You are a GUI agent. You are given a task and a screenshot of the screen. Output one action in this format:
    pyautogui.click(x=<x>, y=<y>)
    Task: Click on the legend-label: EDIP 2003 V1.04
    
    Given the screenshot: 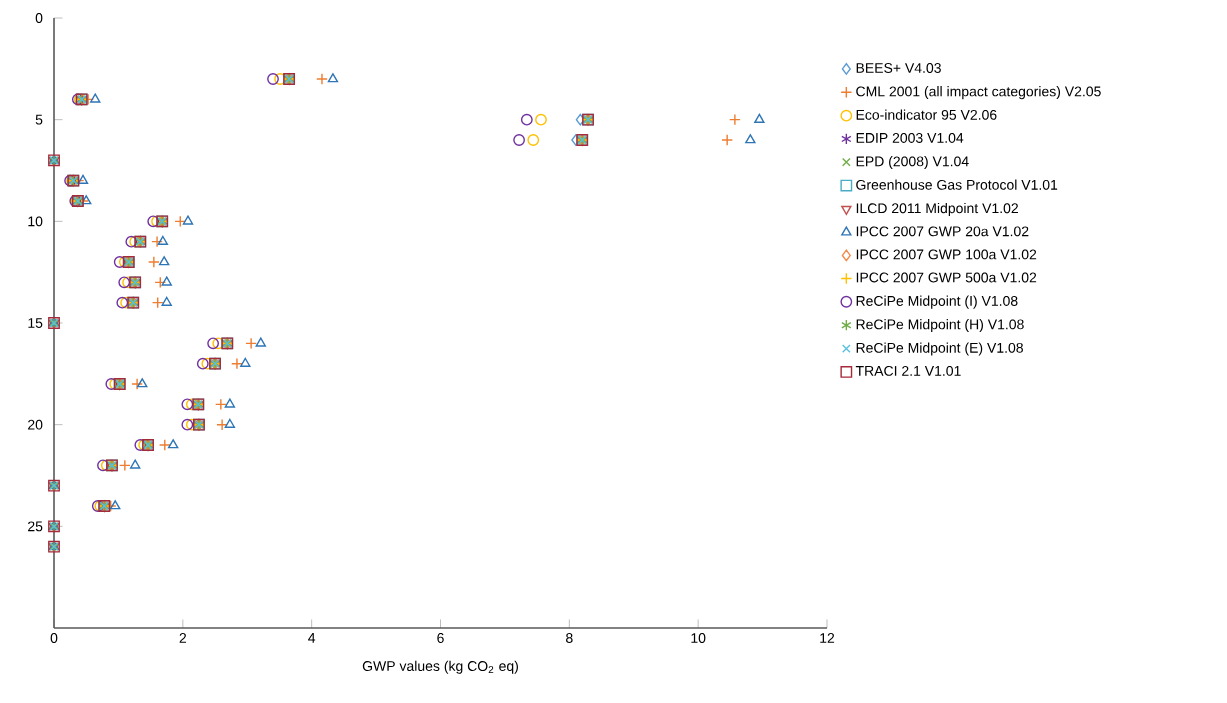 What is the action you would take?
    pyautogui.click(x=910, y=137)
    